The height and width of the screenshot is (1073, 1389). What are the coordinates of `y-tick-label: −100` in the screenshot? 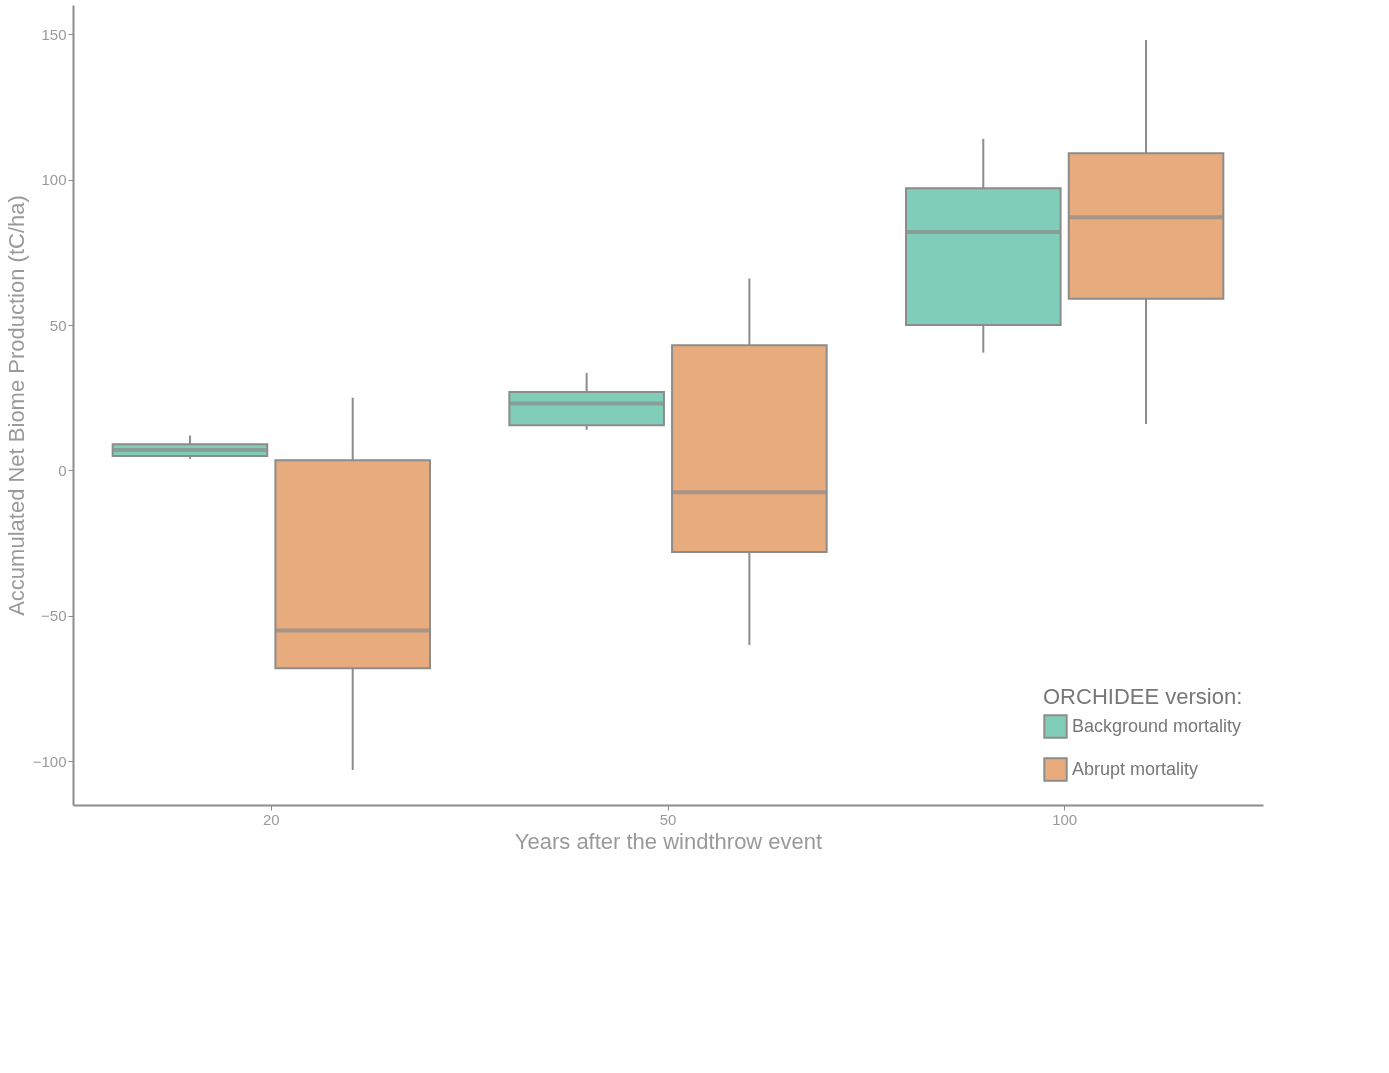 It's located at (49, 761).